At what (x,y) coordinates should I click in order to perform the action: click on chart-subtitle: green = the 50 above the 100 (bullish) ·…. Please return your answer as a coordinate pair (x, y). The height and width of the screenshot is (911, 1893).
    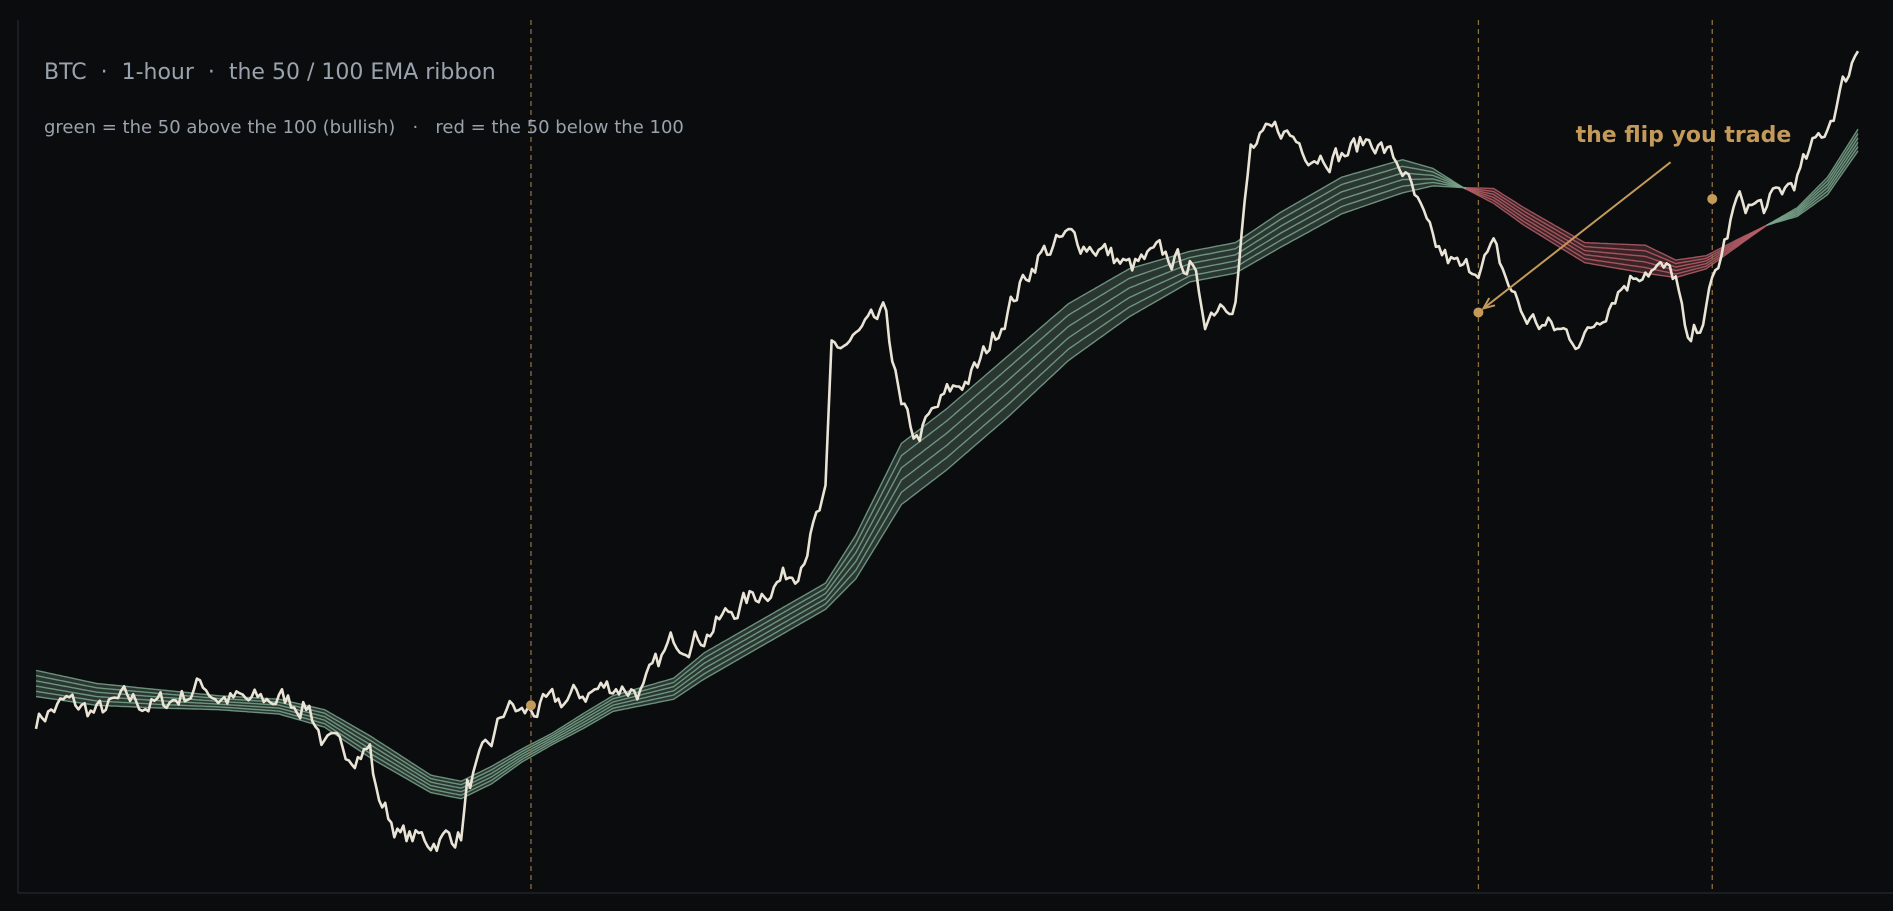
    Looking at the image, I should click on (364, 127).